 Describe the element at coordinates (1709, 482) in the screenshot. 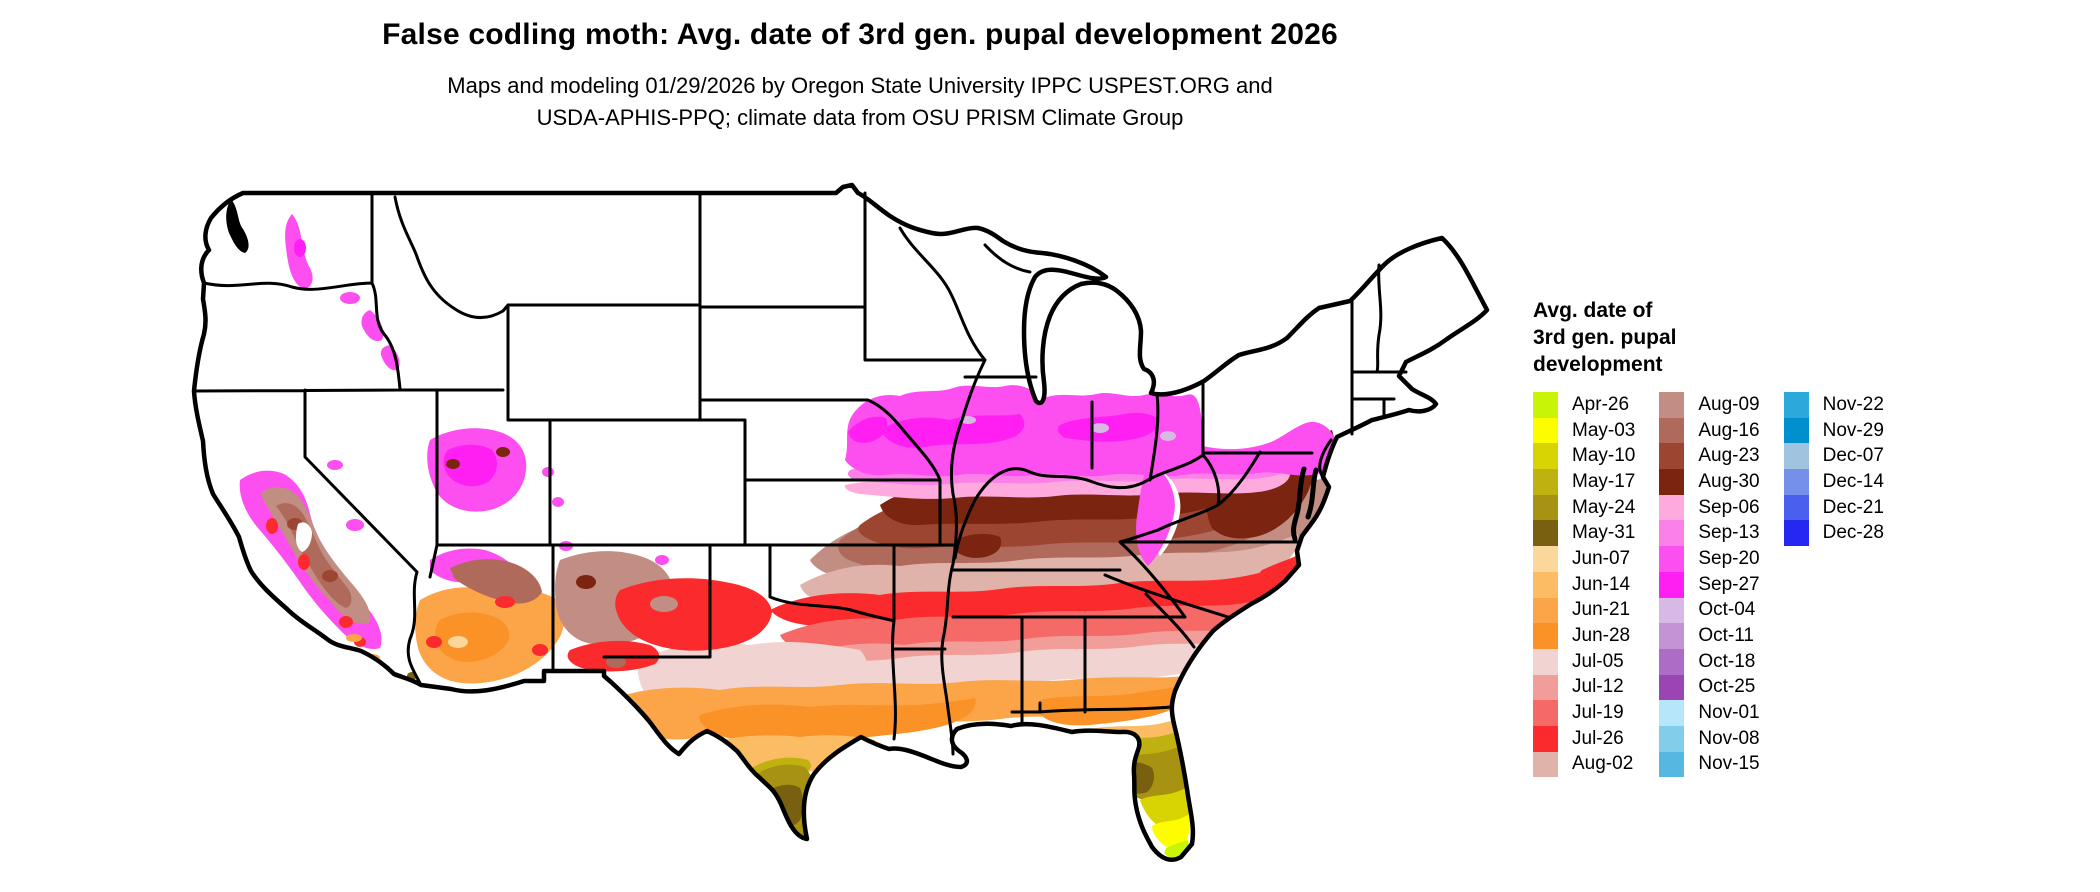

I see `legend-entry: Aug-30` at that location.